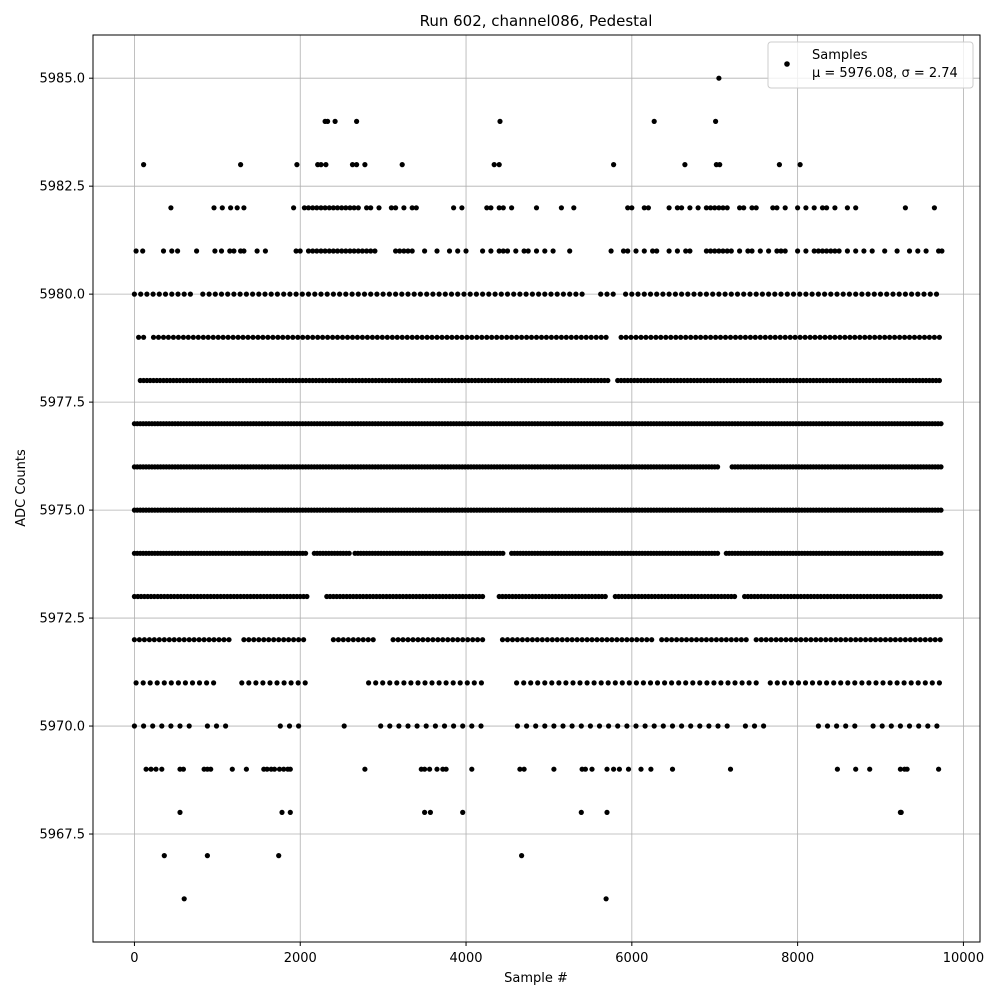 This screenshot has height=1004, width=1000. Describe the element at coordinates (63, 835) in the screenshot. I see `y-tick-label: 5967.5` at that location.